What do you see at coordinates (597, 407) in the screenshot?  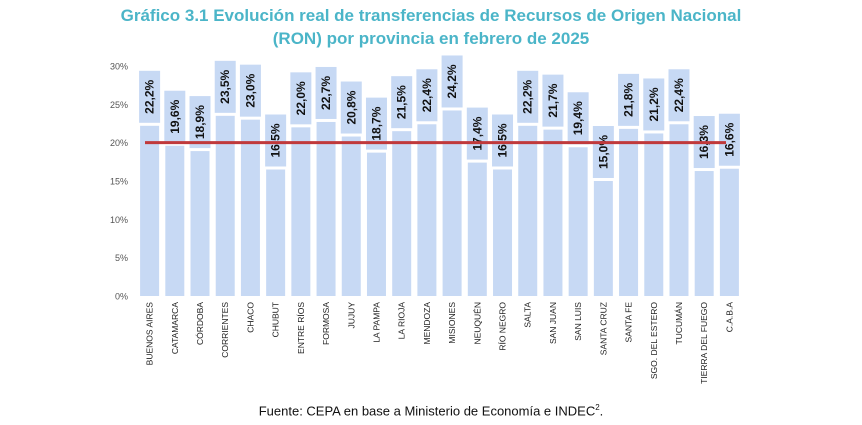 I see `source-footnote-ref: 2` at bounding box center [597, 407].